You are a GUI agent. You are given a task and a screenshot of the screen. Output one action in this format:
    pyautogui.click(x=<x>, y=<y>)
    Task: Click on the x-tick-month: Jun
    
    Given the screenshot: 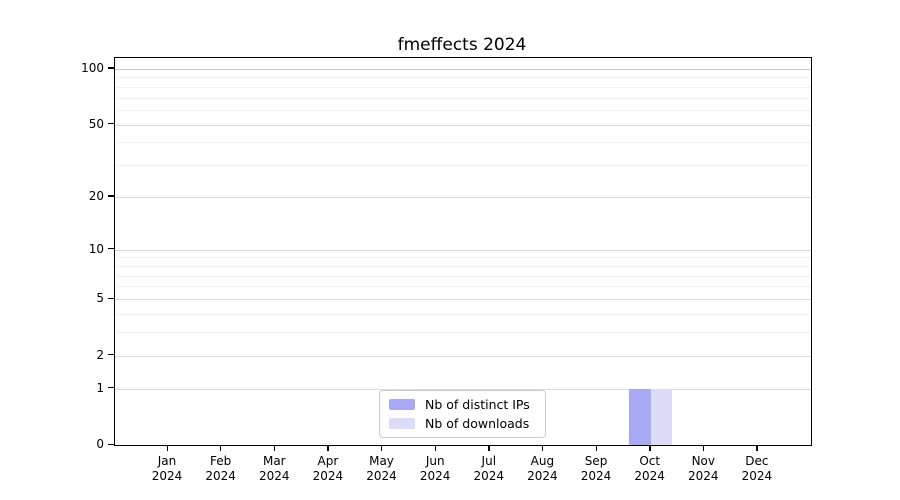 What is the action you would take?
    pyautogui.click(x=435, y=461)
    